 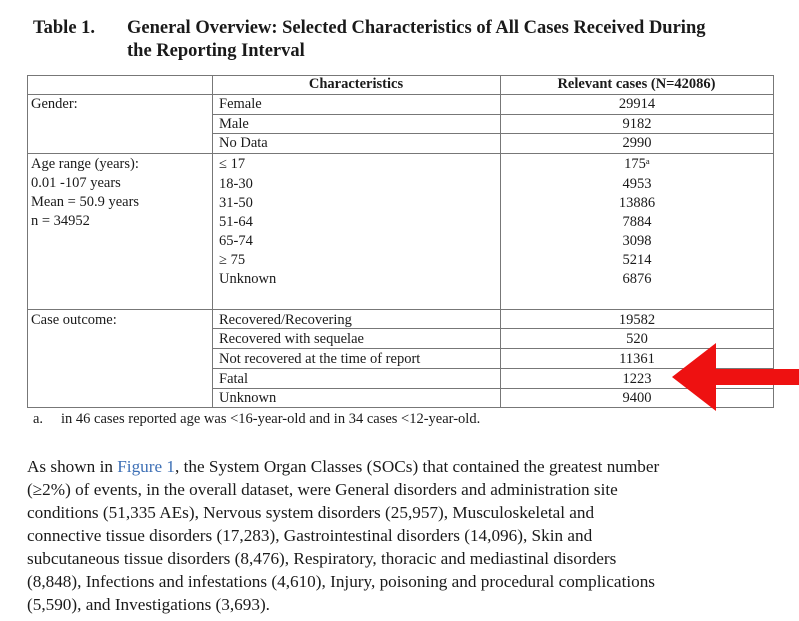 I want to click on section-label-outcome: Case outcome:, so click(x=74, y=320).